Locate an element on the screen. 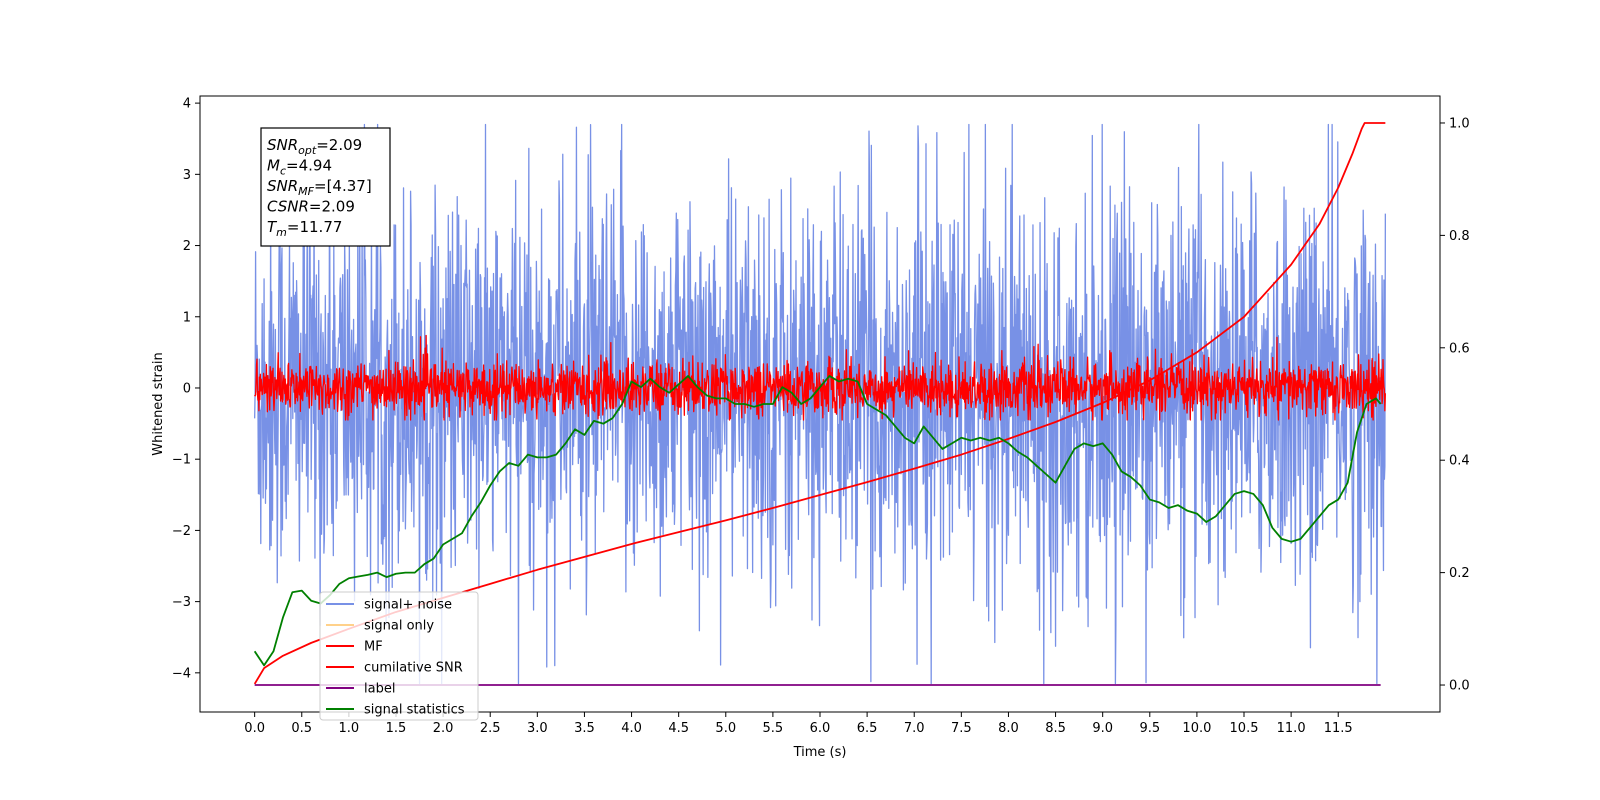 This screenshot has width=1600, height=800. y-tick-label: 0 is located at coordinates (187, 388).